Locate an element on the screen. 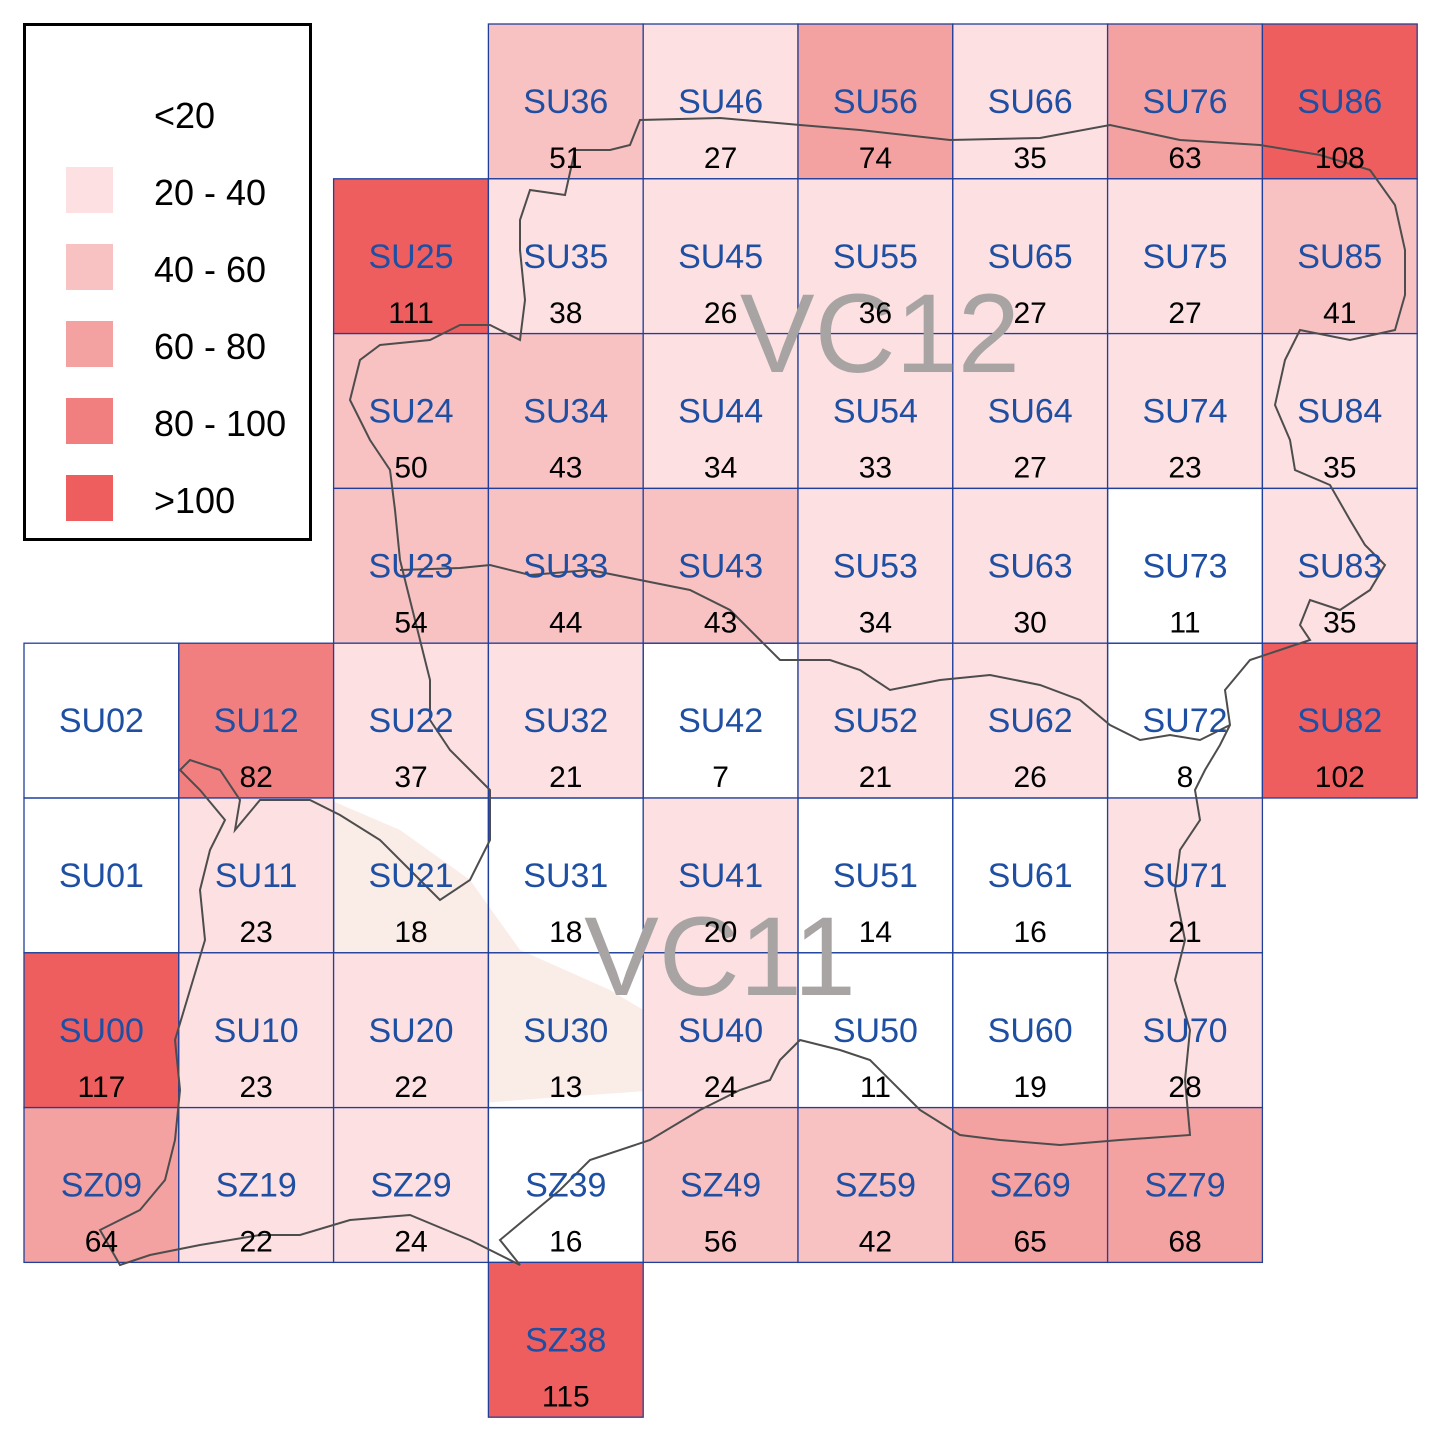  hectad-cell-su75 is located at coordinates (1185, 256).